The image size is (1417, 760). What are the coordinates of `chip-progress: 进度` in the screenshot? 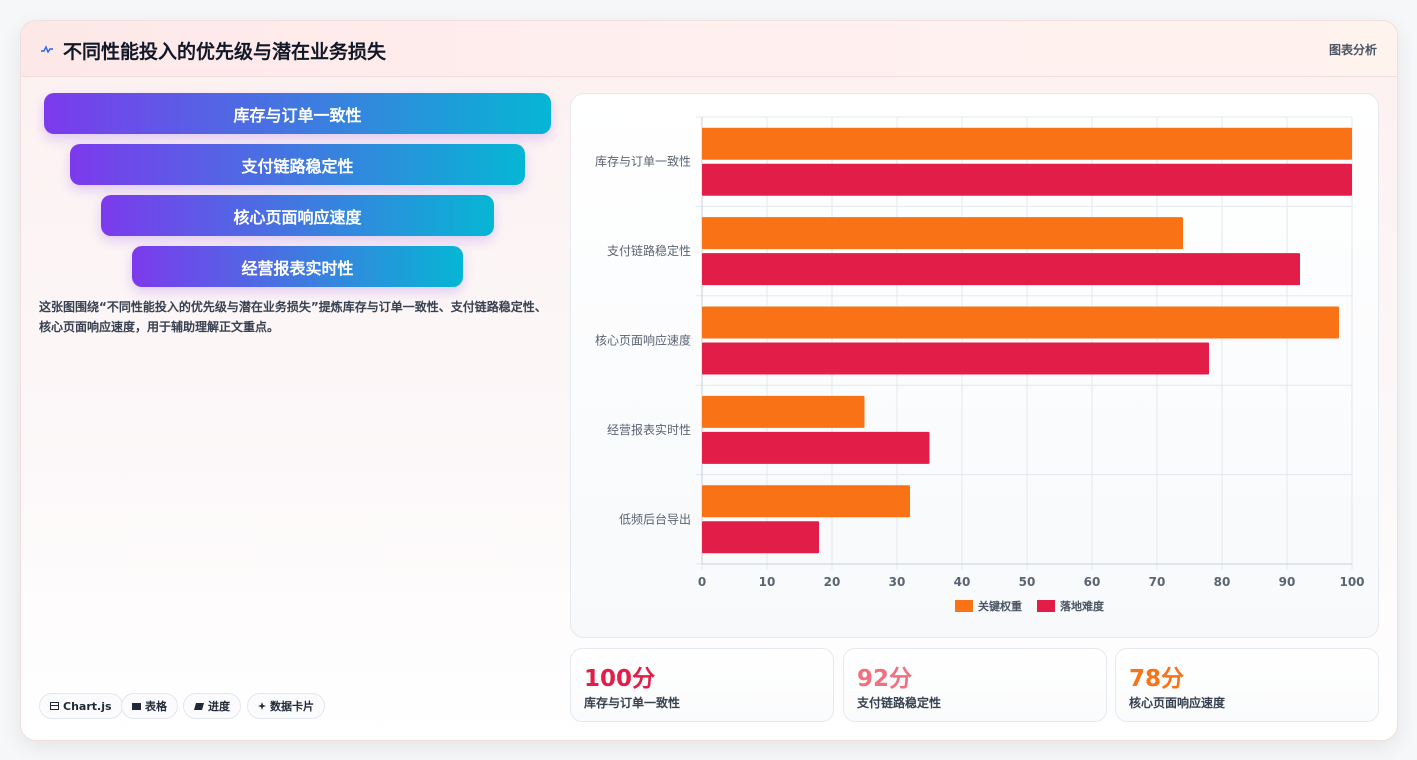 It's located at (212, 706).